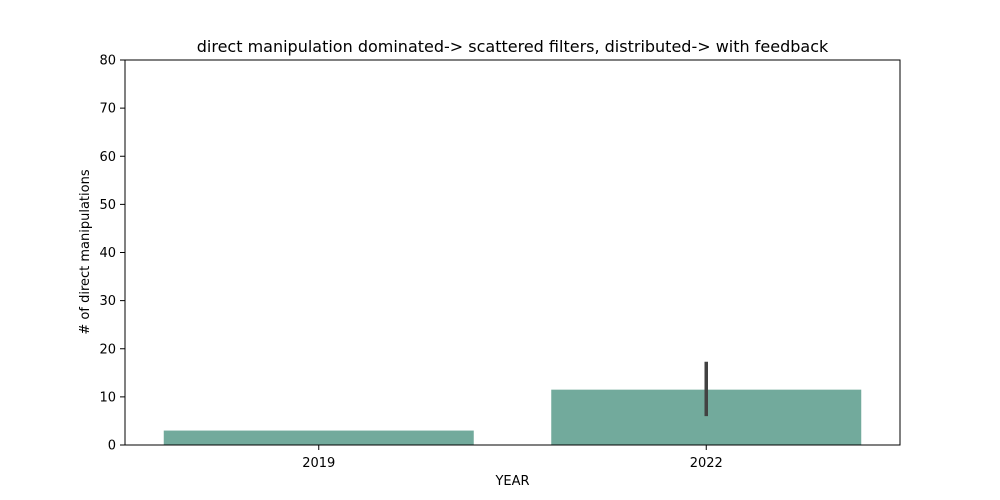 The image size is (1000, 500). I want to click on y-axis-label: # of direct manipulations, so click(85, 251).